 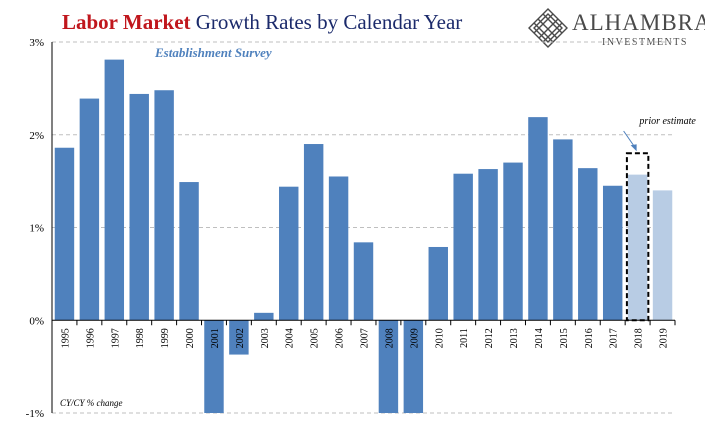 What do you see at coordinates (36, 43) in the screenshot?
I see `y-tick-label: 3%` at bounding box center [36, 43].